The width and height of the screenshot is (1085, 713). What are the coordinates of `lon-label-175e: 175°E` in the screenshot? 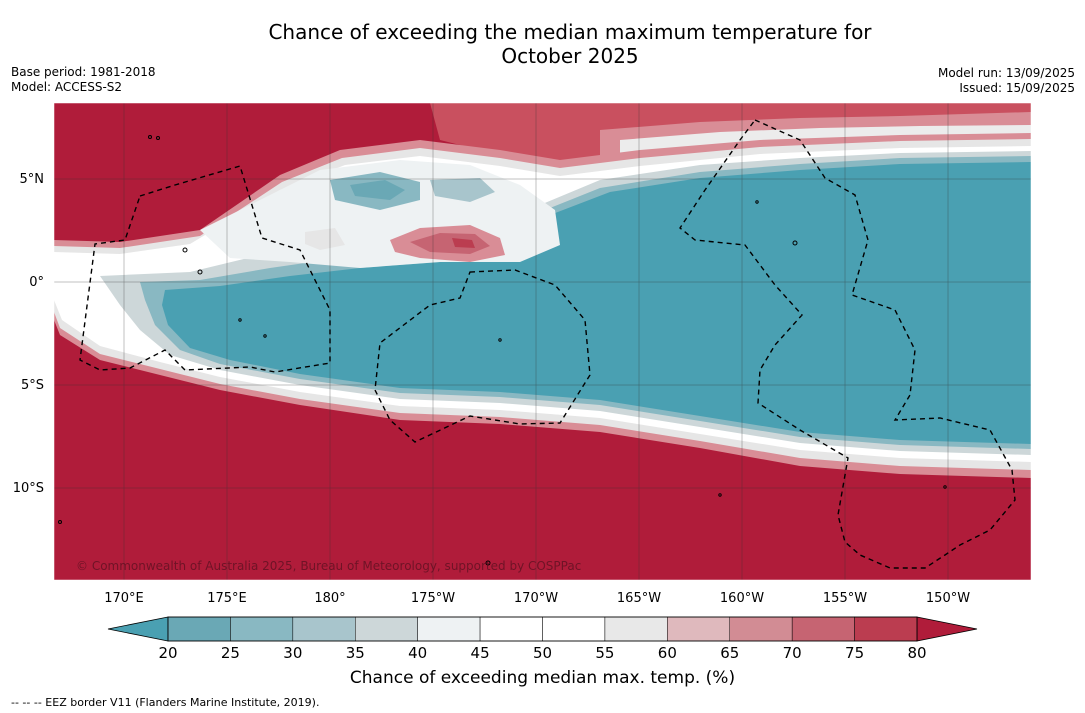 It's located at (227, 598).